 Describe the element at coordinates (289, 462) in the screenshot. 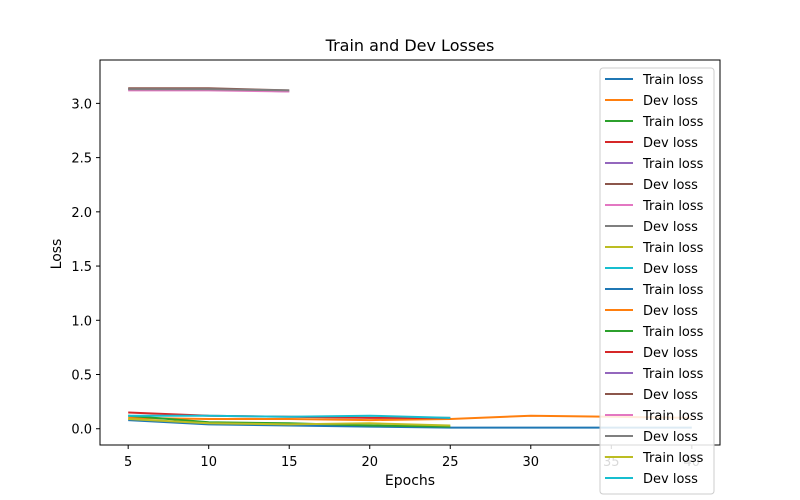

I see `x-tick-label: 15` at that location.